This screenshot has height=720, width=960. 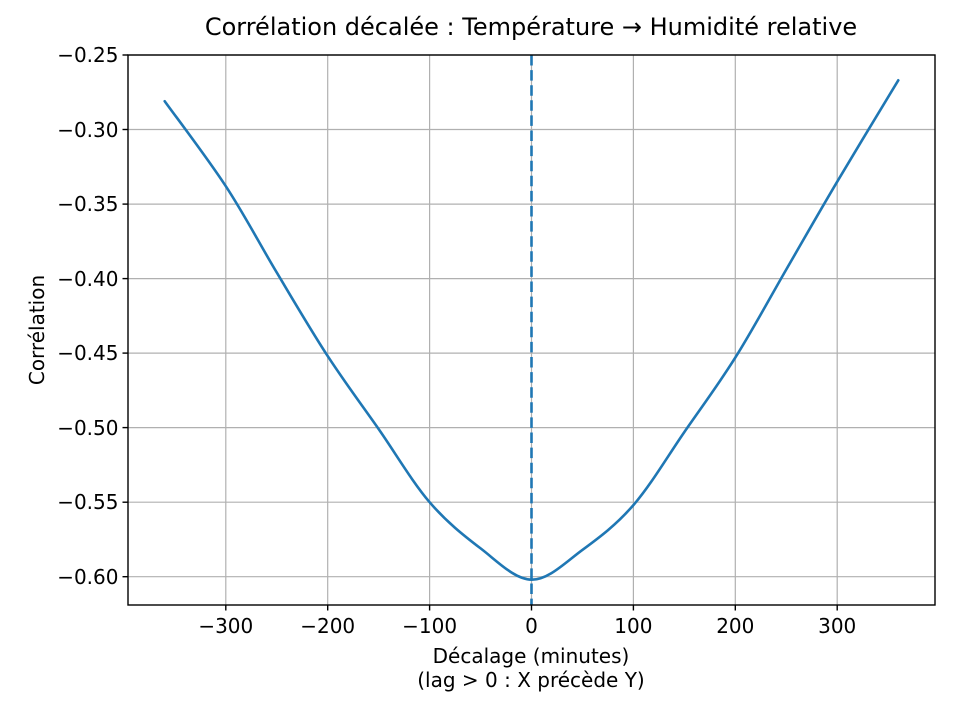 What do you see at coordinates (531, 626) in the screenshot?
I see `x-tick-label: 0` at bounding box center [531, 626].